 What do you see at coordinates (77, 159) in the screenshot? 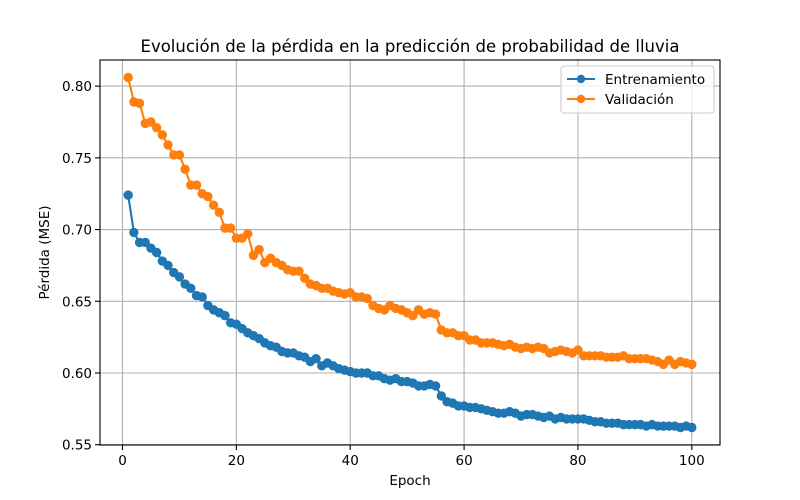
I see `y-tick-label: 0.75` at bounding box center [77, 159].